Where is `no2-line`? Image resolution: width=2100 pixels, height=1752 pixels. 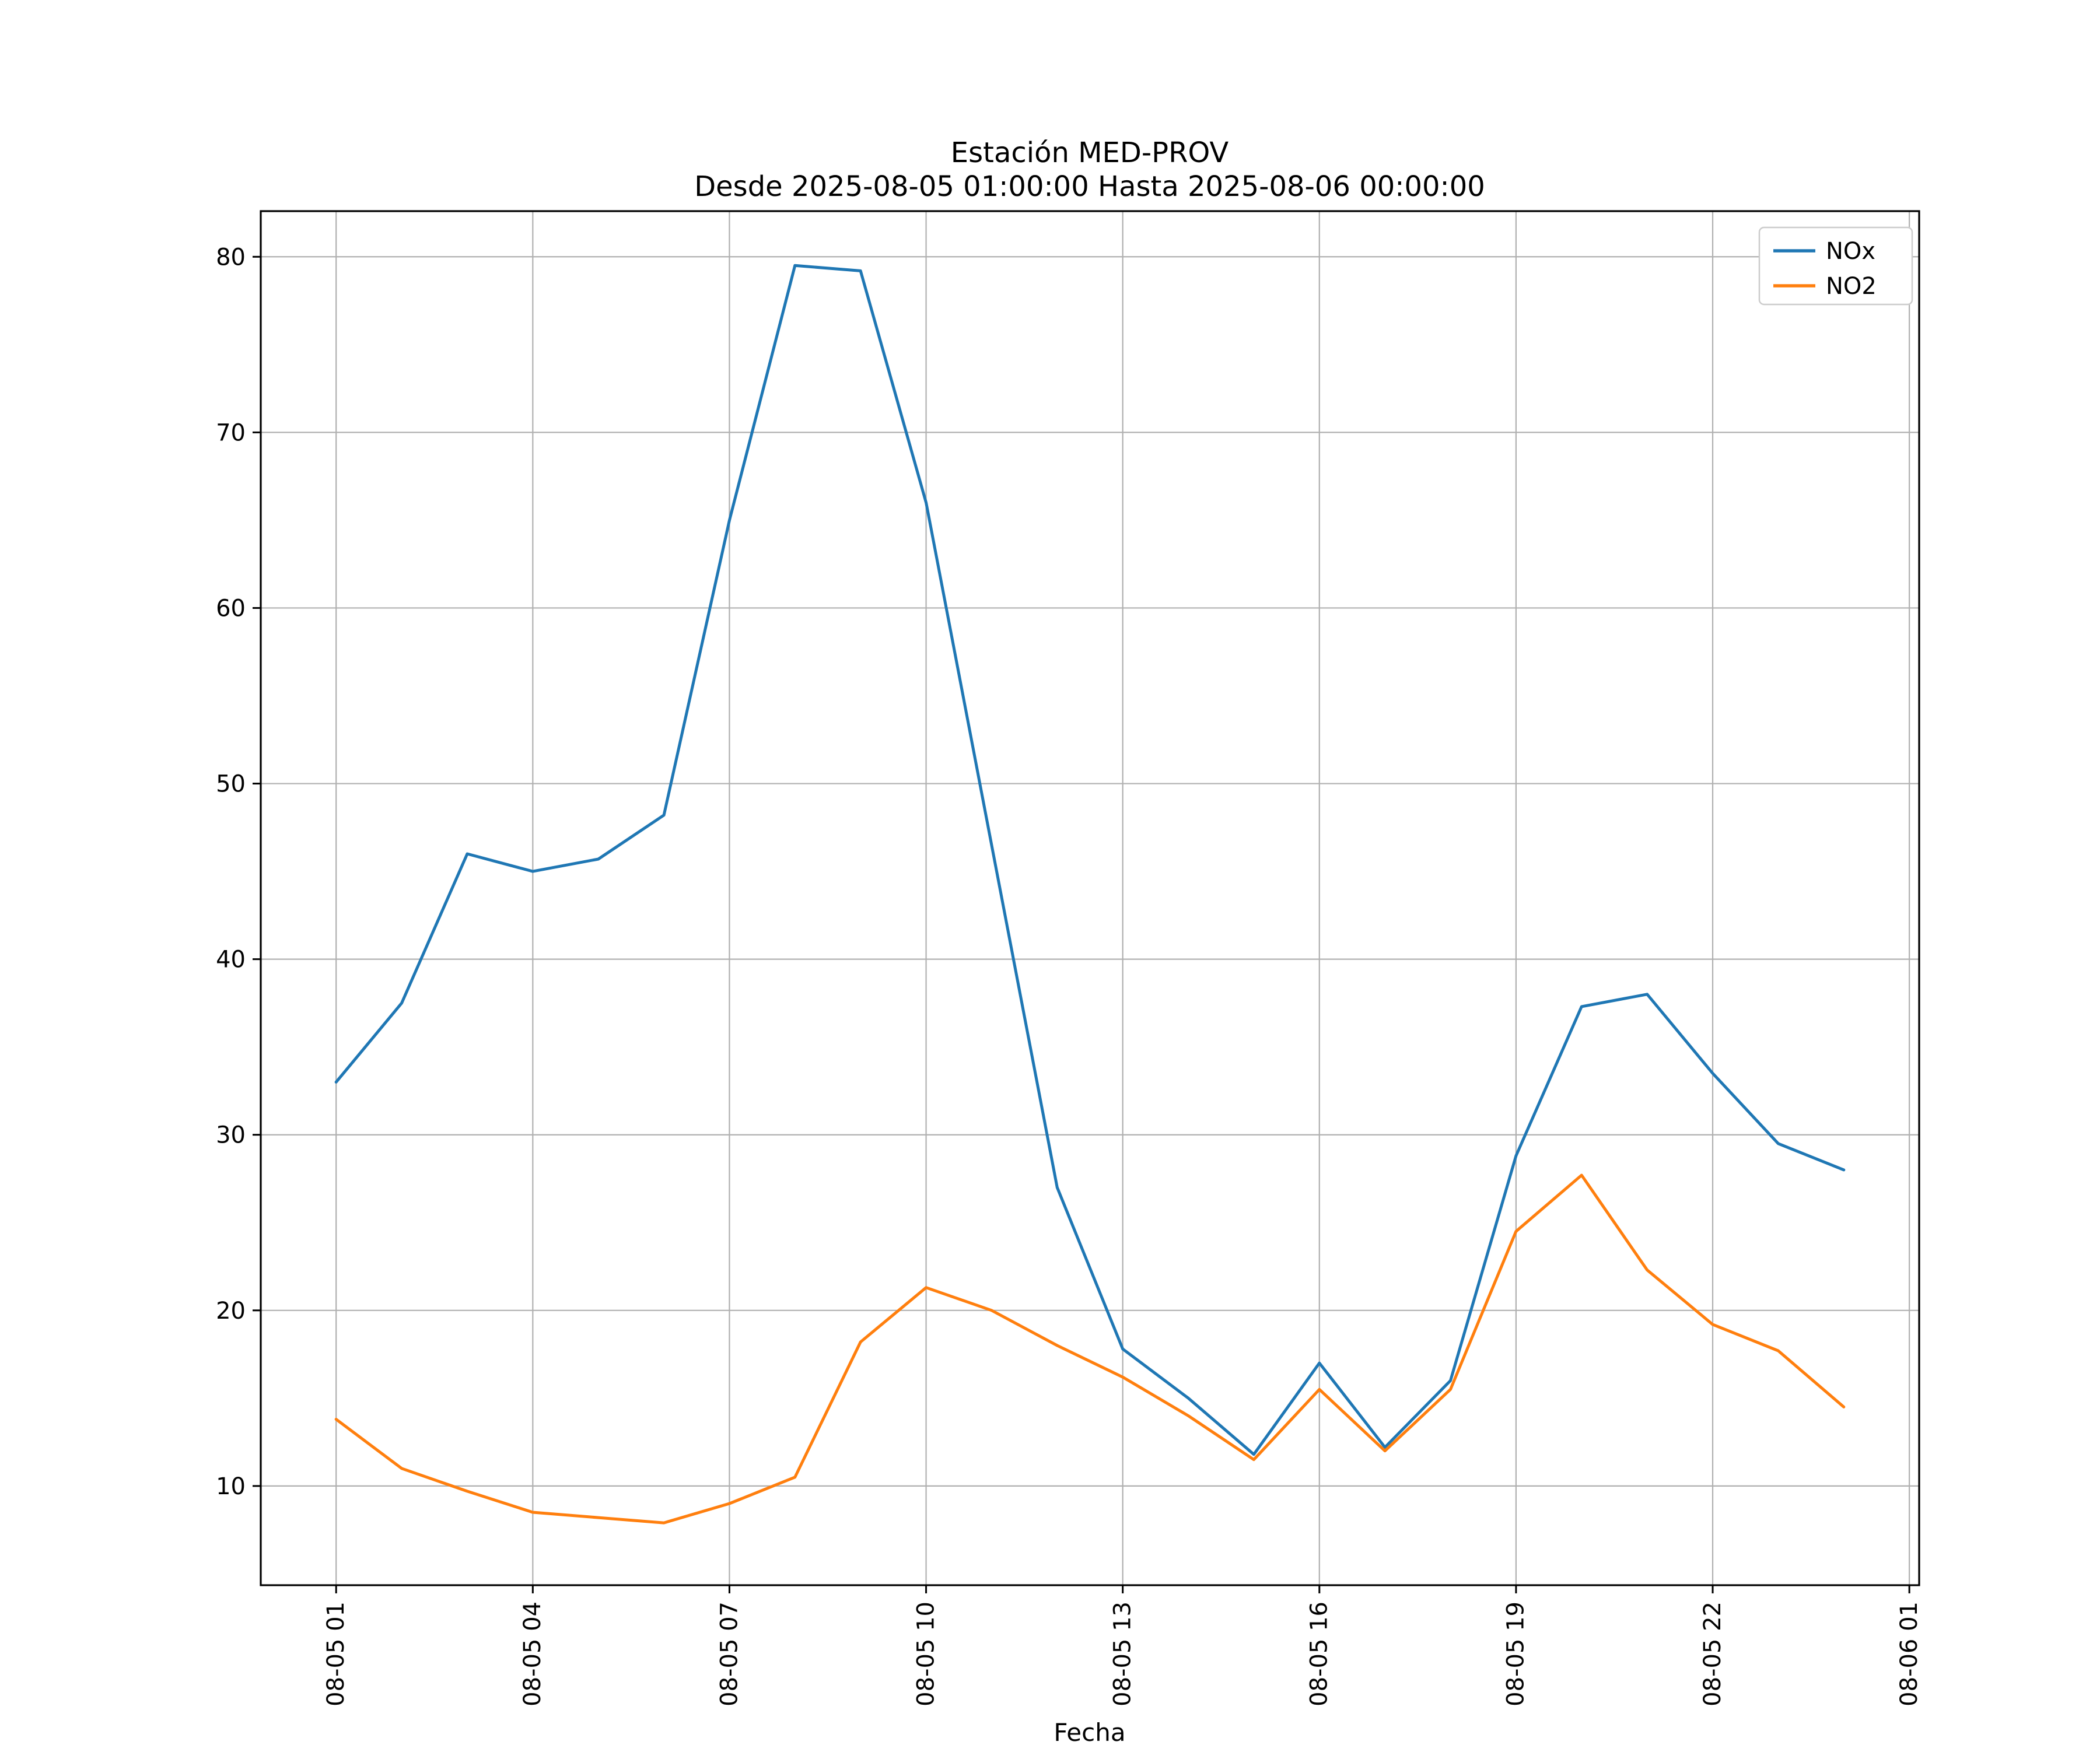 no2-line is located at coordinates (1090, 1349).